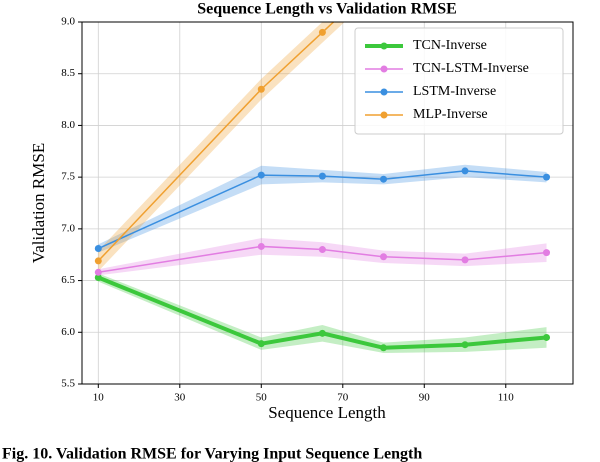 This screenshot has height=462, width=600. What do you see at coordinates (68, 177) in the screenshot?
I see `y-tick-label: 7.5` at bounding box center [68, 177].